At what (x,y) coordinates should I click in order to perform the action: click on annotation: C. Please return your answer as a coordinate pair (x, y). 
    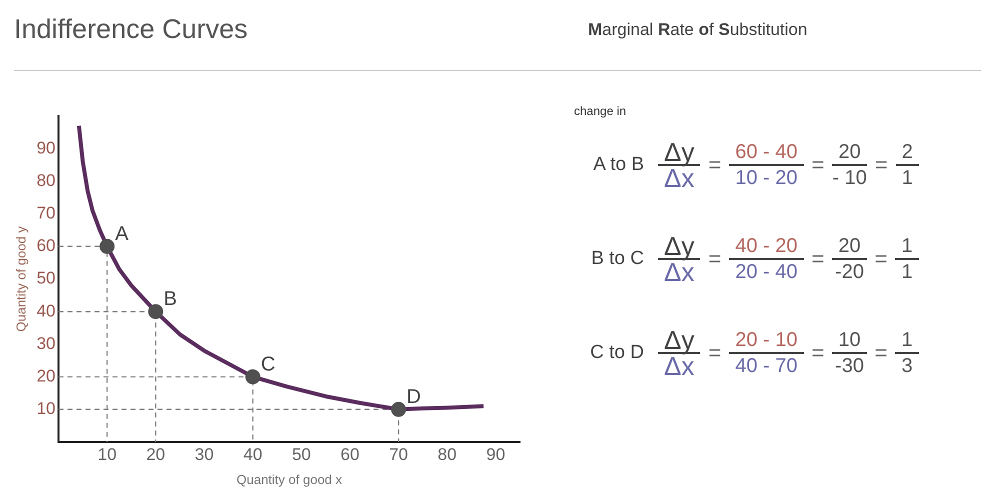
    Looking at the image, I should click on (268, 364).